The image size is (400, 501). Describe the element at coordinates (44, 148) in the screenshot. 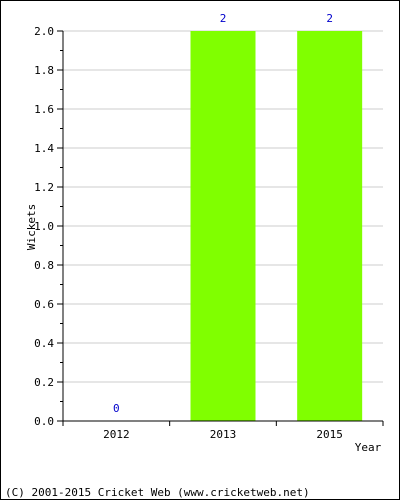

I see `y-tick-label: 1.4` at that location.